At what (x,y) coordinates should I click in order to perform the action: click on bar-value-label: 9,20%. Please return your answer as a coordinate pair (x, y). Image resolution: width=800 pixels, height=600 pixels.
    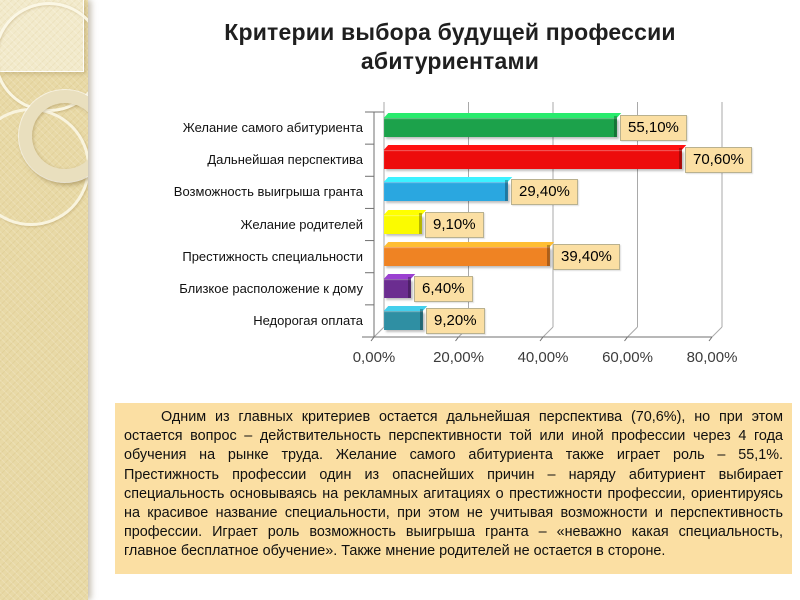
    Looking at the image, I should click on (455, 320).